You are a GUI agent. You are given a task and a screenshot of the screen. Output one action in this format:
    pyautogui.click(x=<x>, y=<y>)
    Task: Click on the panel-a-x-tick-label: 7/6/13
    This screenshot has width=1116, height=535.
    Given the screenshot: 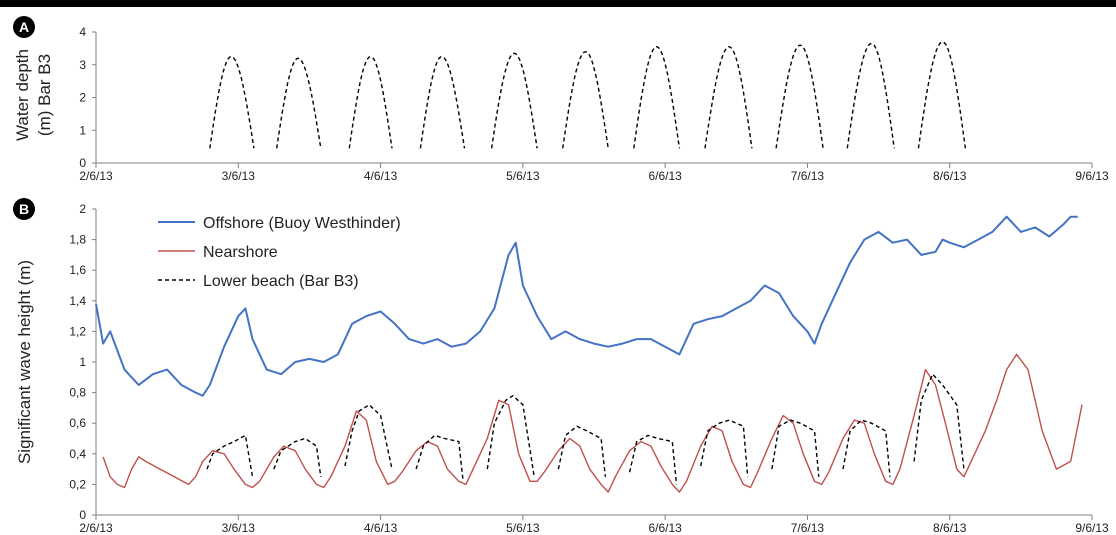 What is the action you would take?
    pyautogui.click(x=808, y=176)
    